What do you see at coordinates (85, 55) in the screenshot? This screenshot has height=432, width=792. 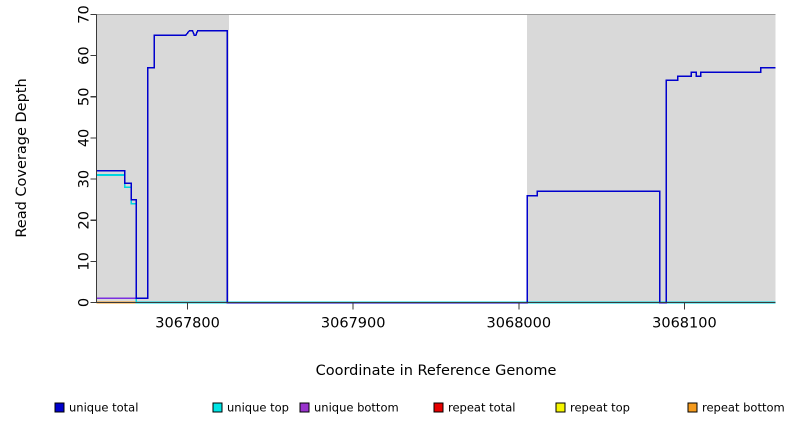 I see `y-tick-label: 60` at bounding box center [85, 55].